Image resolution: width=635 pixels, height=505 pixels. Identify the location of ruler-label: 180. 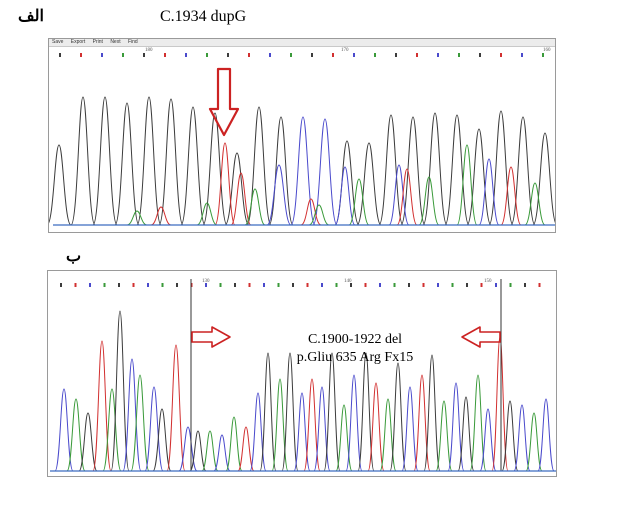
(149, 50).